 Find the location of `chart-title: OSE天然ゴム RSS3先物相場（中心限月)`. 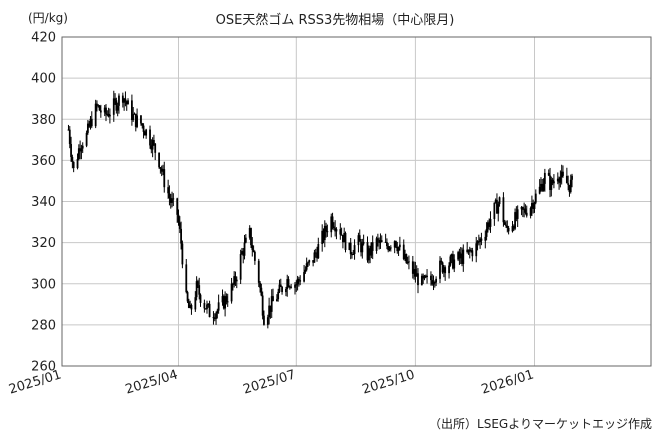

chart-title: OSE天然ゴム RSS3先物相場（中心限月) is located at coordinates (335, 20).